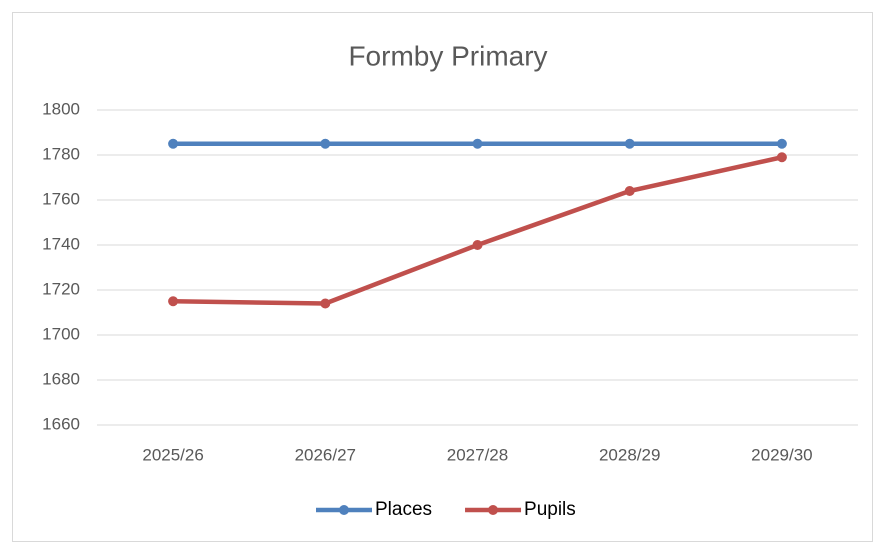 The image size is (874, 543). I want to click on x-tick-label: 2026/27, so click(325, 454).